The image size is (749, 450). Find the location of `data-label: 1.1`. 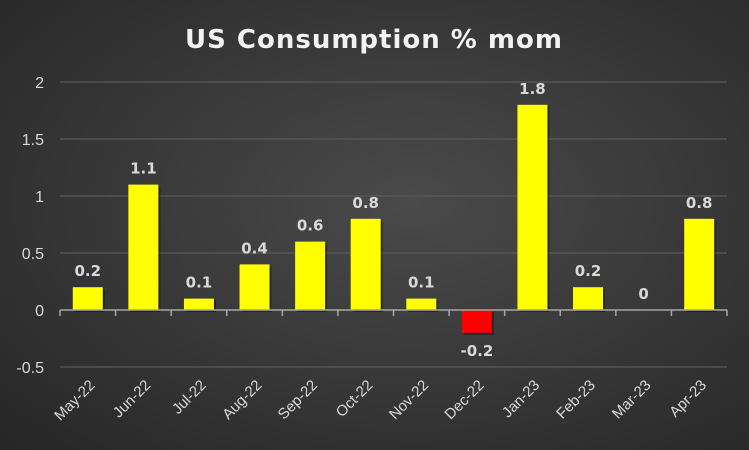

data-label: 1.1 is located at coordinates (143, 169).